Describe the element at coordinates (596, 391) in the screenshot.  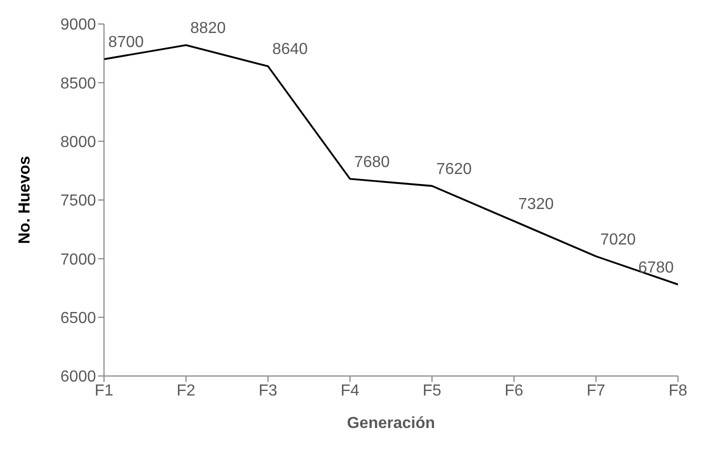
I see `x-tick-label: F7` at that location.